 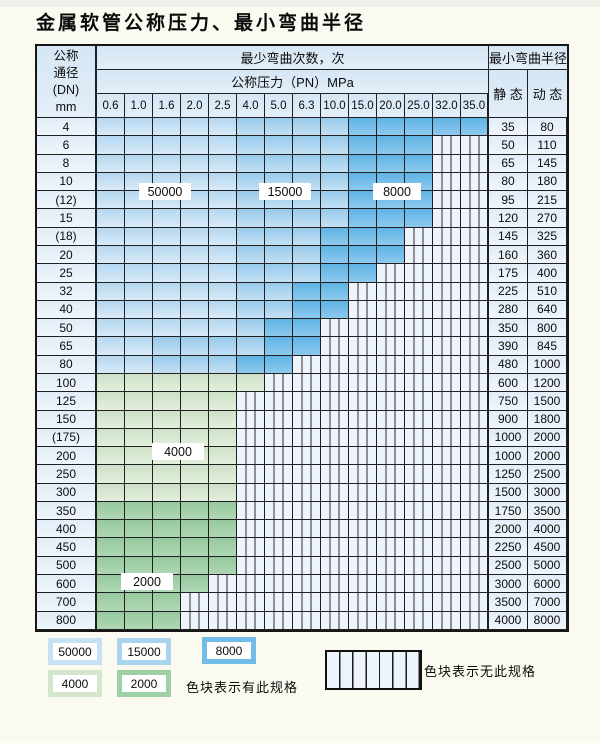 I want to click on dynamic-value: 110, so click(x=547, y=145).